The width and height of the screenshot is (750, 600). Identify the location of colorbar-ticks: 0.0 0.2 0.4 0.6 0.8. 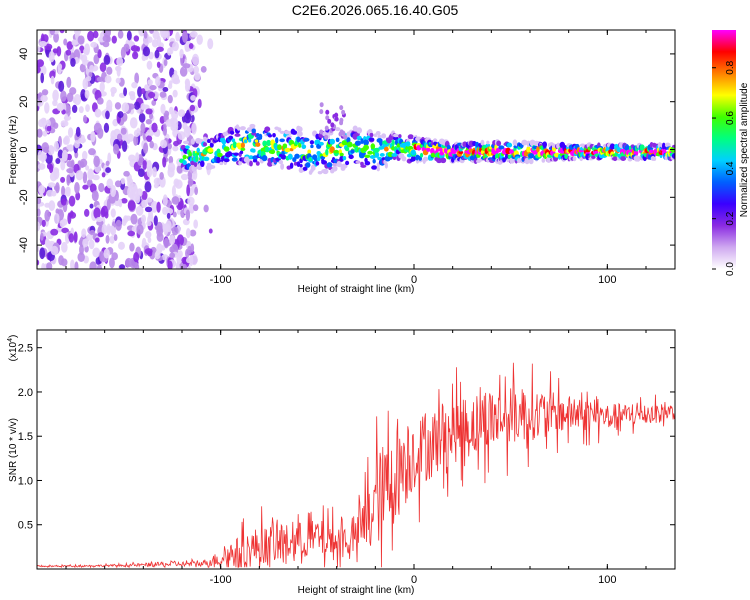
(724, 168).